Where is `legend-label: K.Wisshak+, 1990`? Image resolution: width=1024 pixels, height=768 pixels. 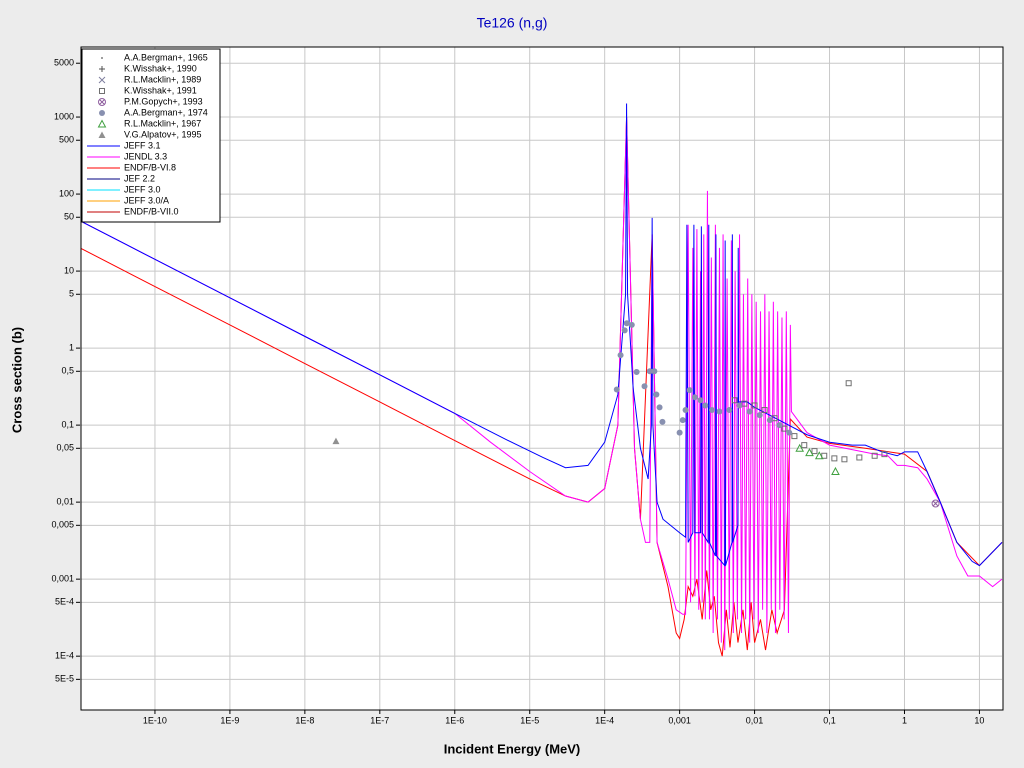 legend-label: K.Wisshak+, 1990 is located at coordinates (160, 68).